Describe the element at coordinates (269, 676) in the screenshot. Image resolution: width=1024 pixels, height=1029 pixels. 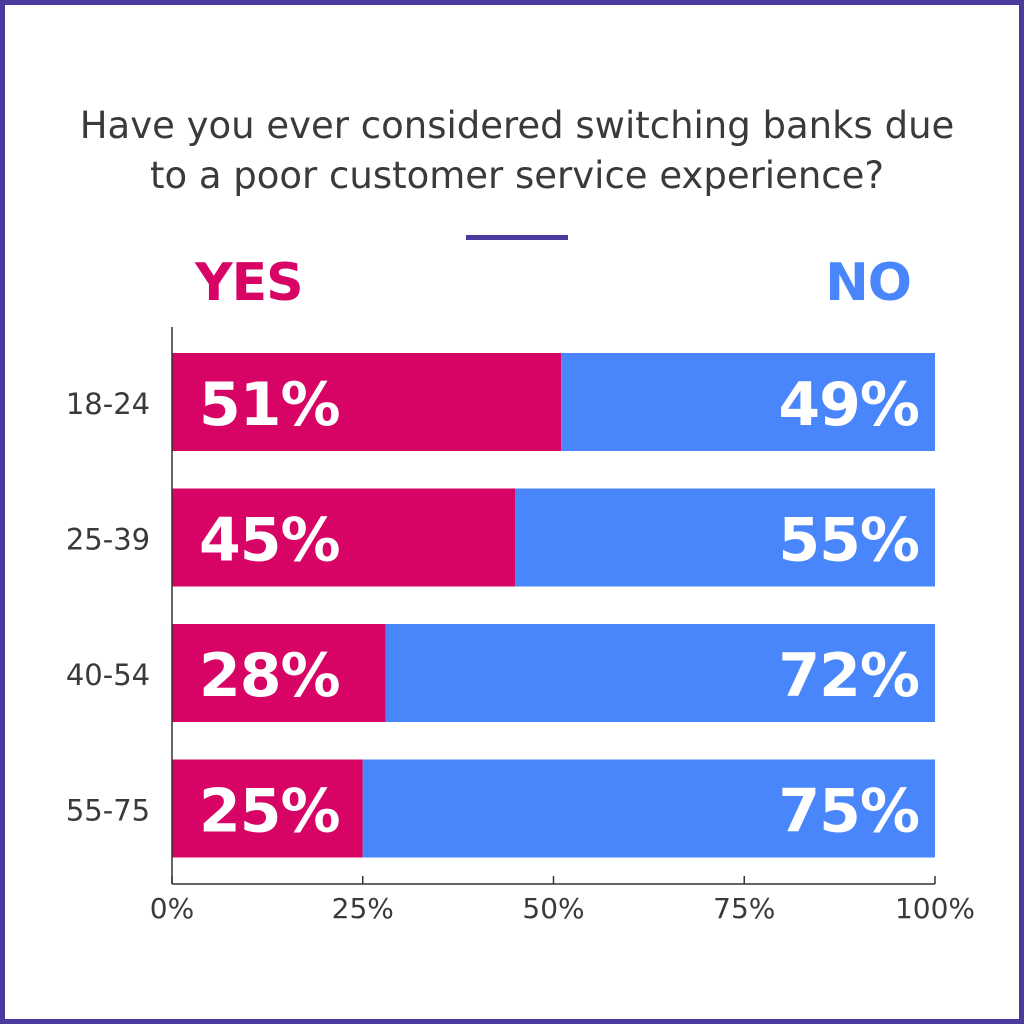
I see `data-label-yes: 28%` at that location.